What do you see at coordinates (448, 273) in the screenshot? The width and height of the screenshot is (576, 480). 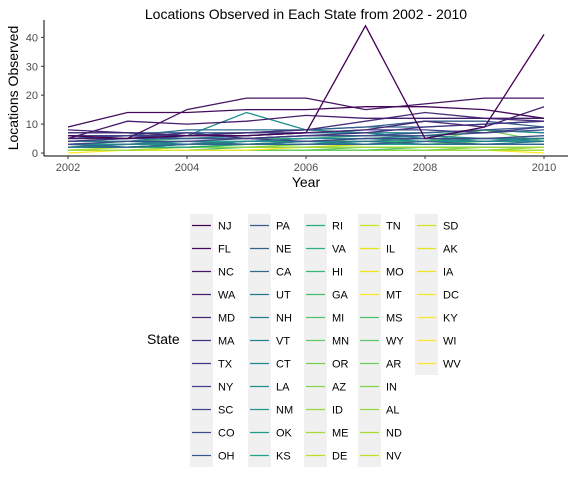 I see `legend-label-ia: IA` at bounding box center [448, 273].